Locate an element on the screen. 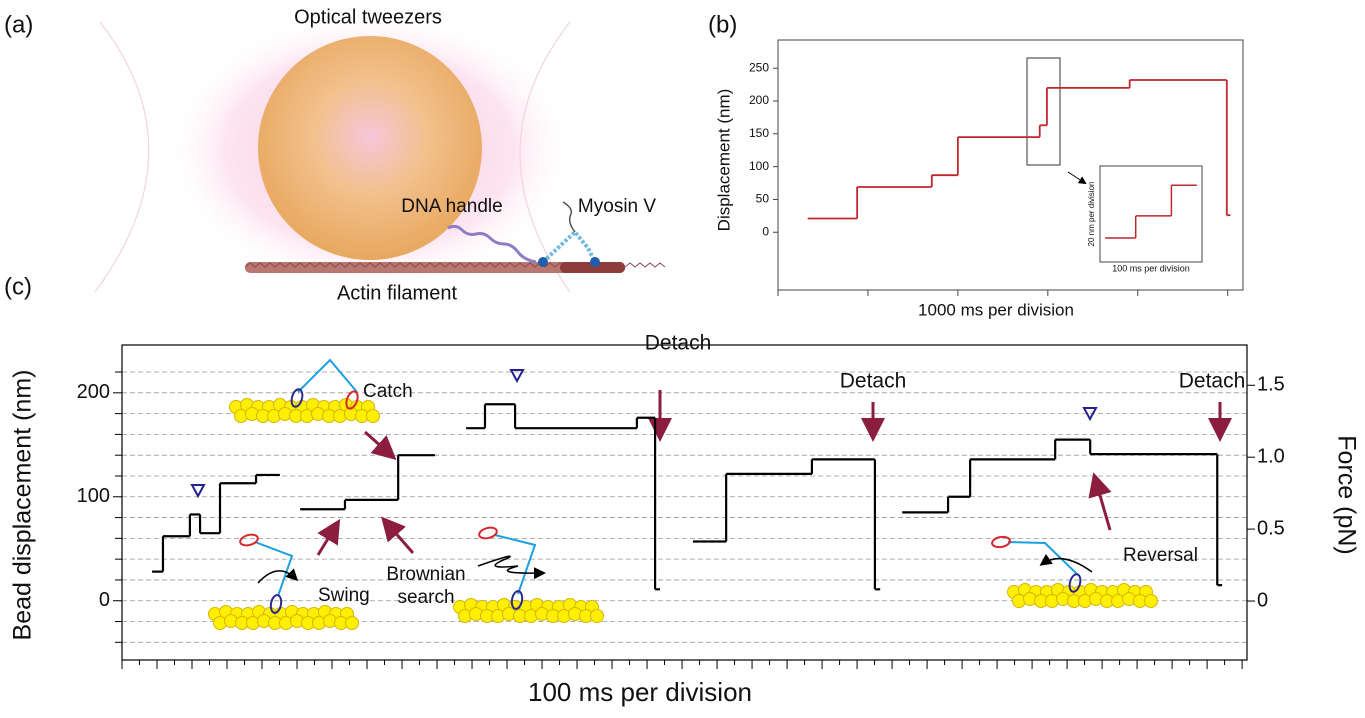 This screenshot has width=1365, height=718. label: DNA handle is located at coordinates (451, 206).